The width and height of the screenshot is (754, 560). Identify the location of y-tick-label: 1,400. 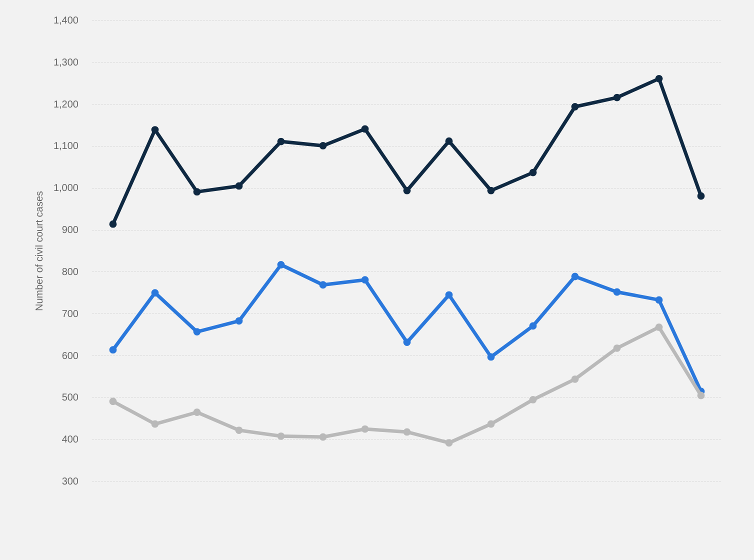
(66, 21).